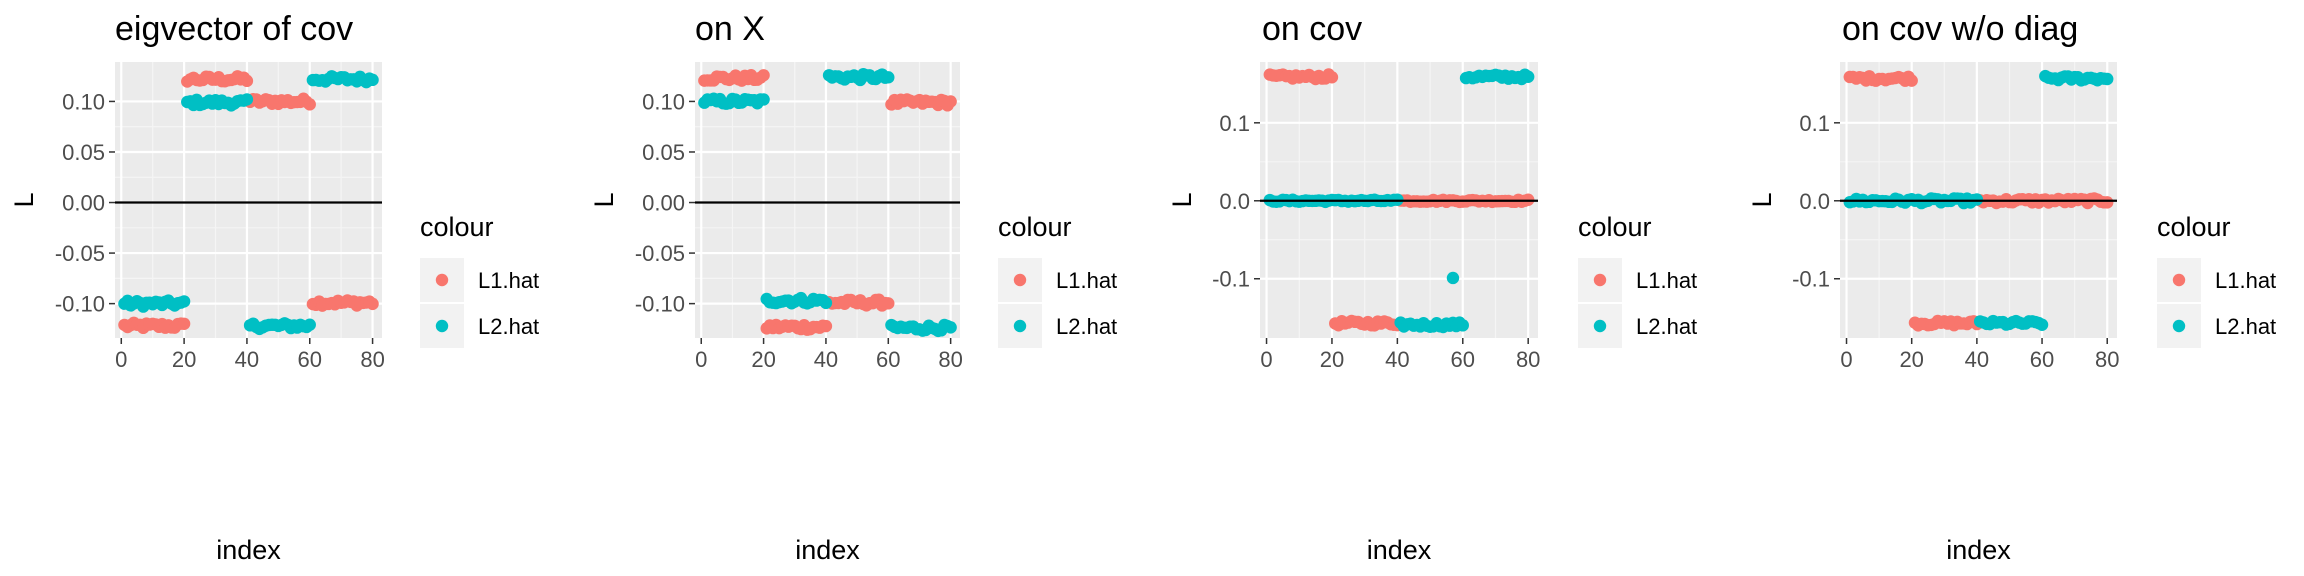 This screenshot has width=2304, height=576. Describe the element at coordinates (730, 29) in the screenshot. I see `panel-title: on X` at that location.